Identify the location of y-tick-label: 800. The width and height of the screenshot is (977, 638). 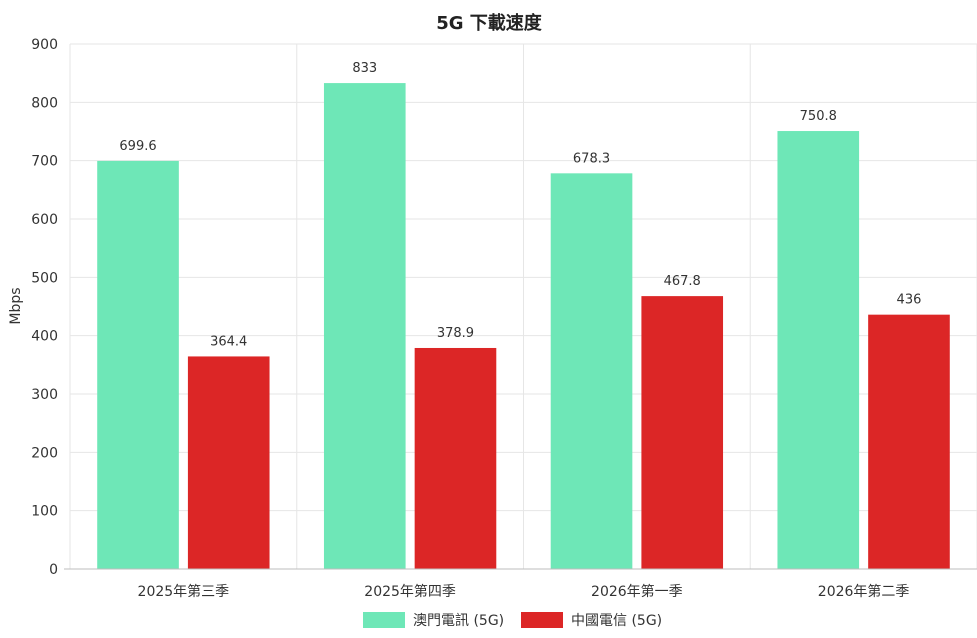
(44, 103).